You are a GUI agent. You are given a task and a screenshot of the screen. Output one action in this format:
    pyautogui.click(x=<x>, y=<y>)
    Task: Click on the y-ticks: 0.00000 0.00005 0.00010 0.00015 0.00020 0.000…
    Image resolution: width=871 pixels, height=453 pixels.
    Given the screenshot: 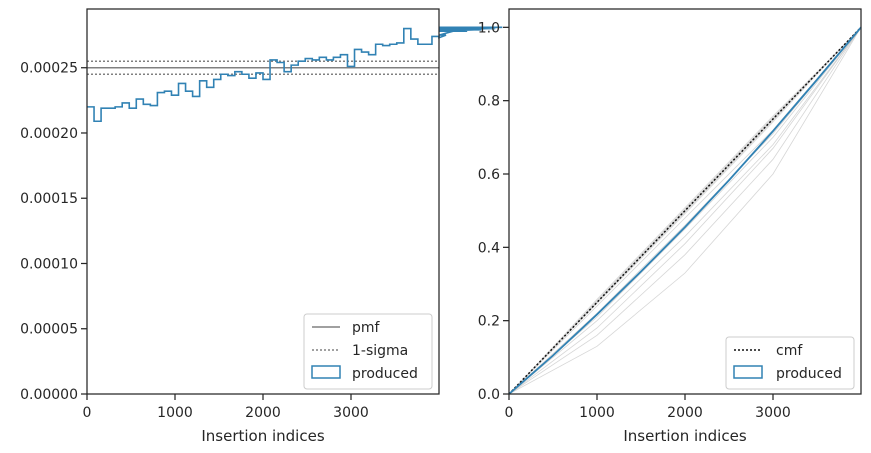 What is the action you would take?
    pyautogui.click(x=53, y=232)
    